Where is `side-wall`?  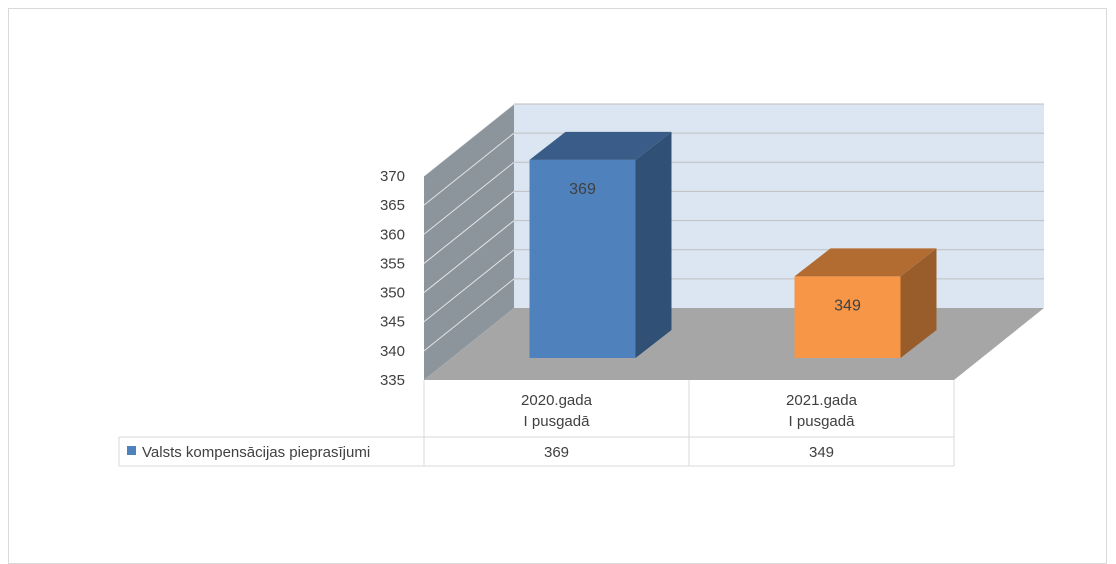
side-wall is located at coordinates (469, 242).